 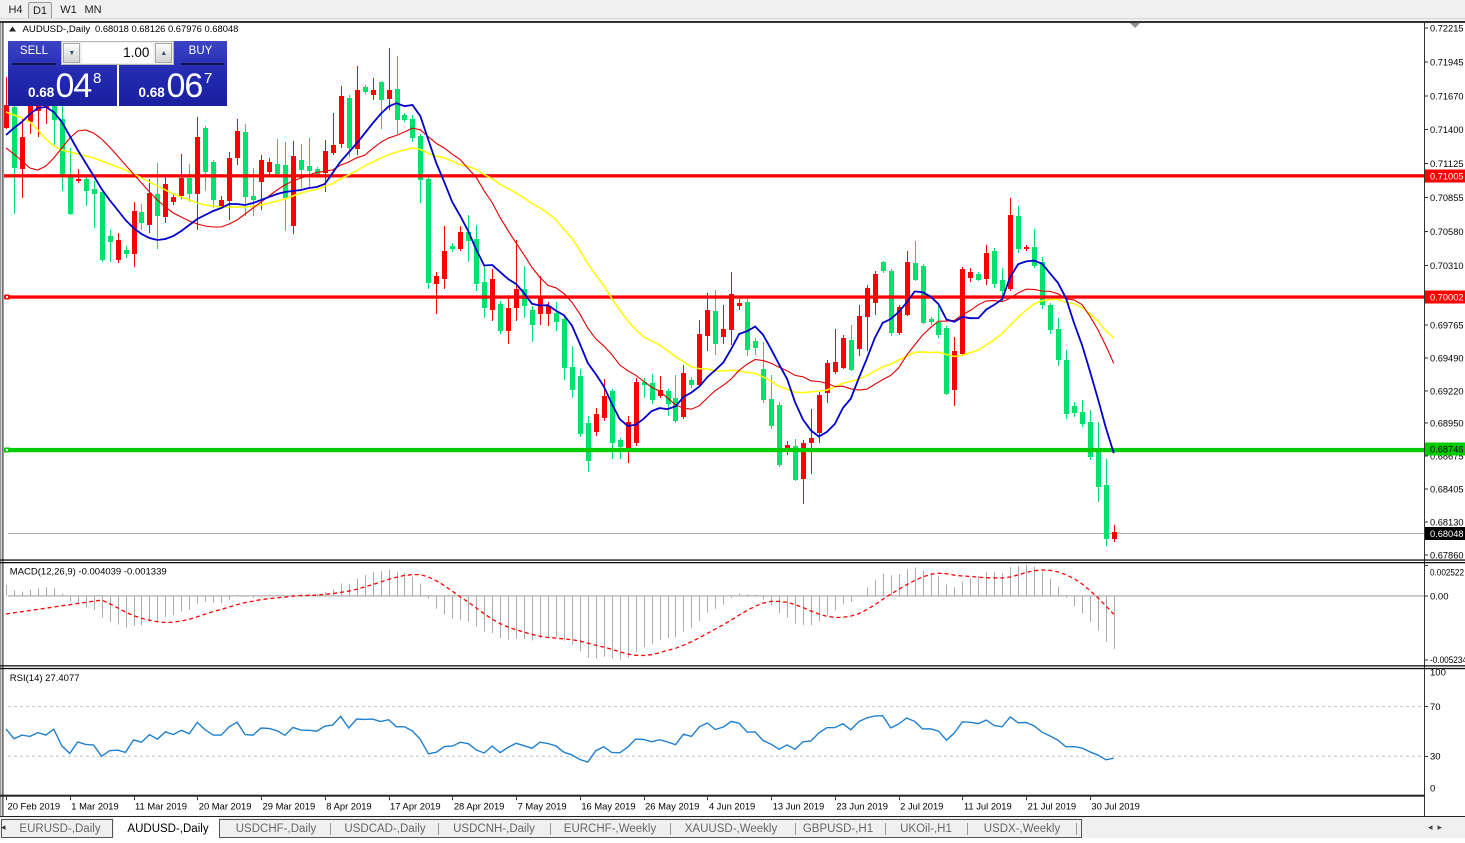 What do you see at coordinates (289, 806) in the screenshot?
I see `svg-text: 29 Mar 2019` at bounding box center [289, 806].